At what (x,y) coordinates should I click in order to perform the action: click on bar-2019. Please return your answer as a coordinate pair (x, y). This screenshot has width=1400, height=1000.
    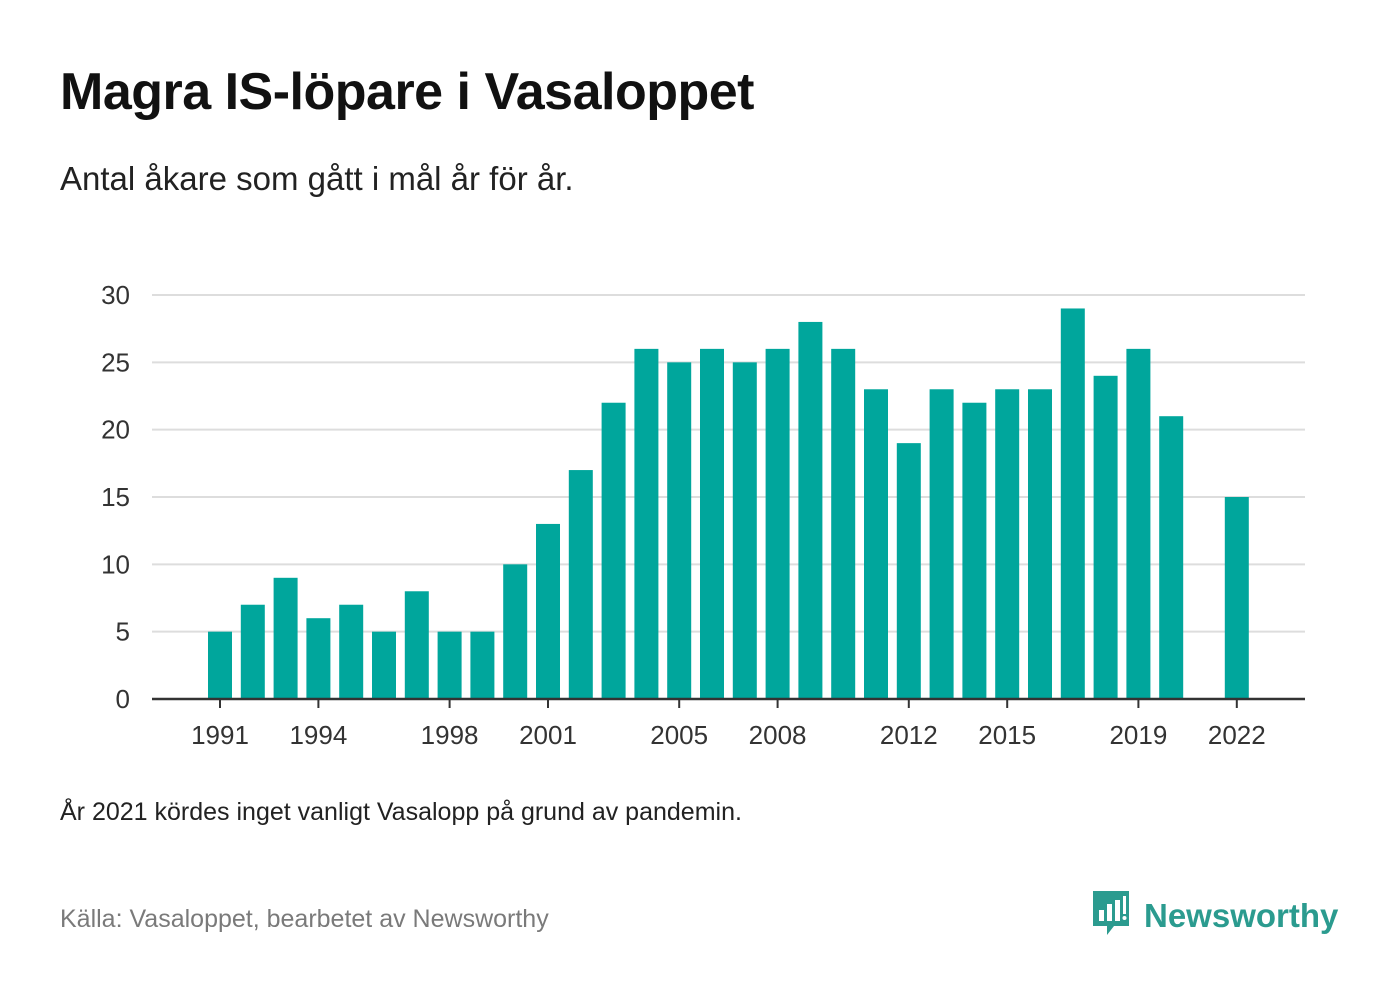
    Looking at the image, I should click on (1138, 523).